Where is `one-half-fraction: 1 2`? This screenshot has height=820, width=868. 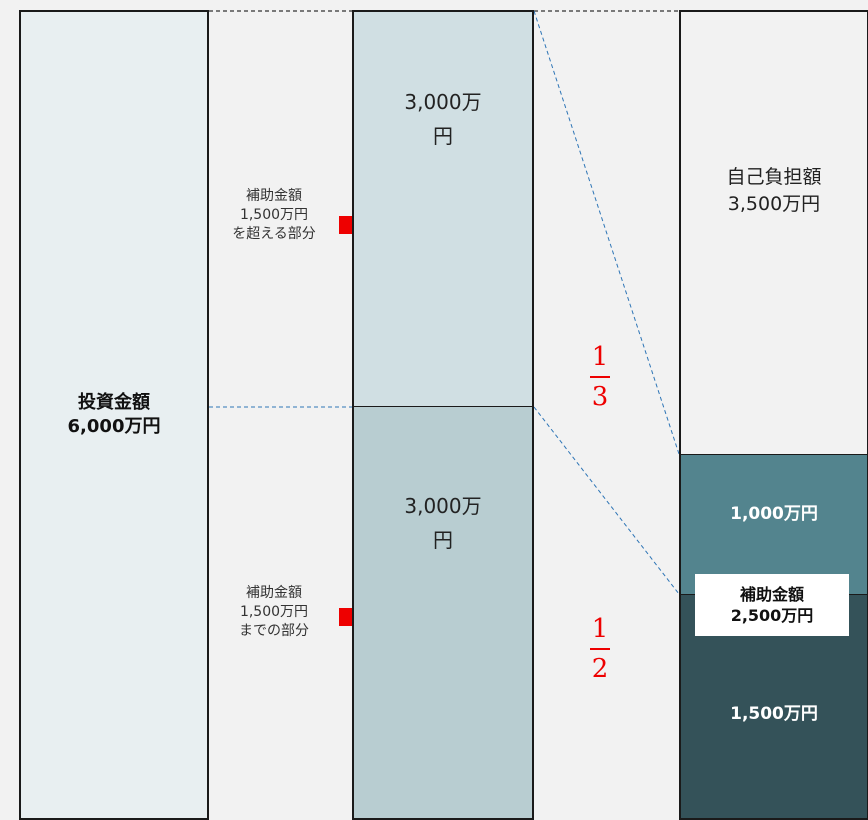
one-half-fraction: 1 2 is located at coordinates (600, 649).